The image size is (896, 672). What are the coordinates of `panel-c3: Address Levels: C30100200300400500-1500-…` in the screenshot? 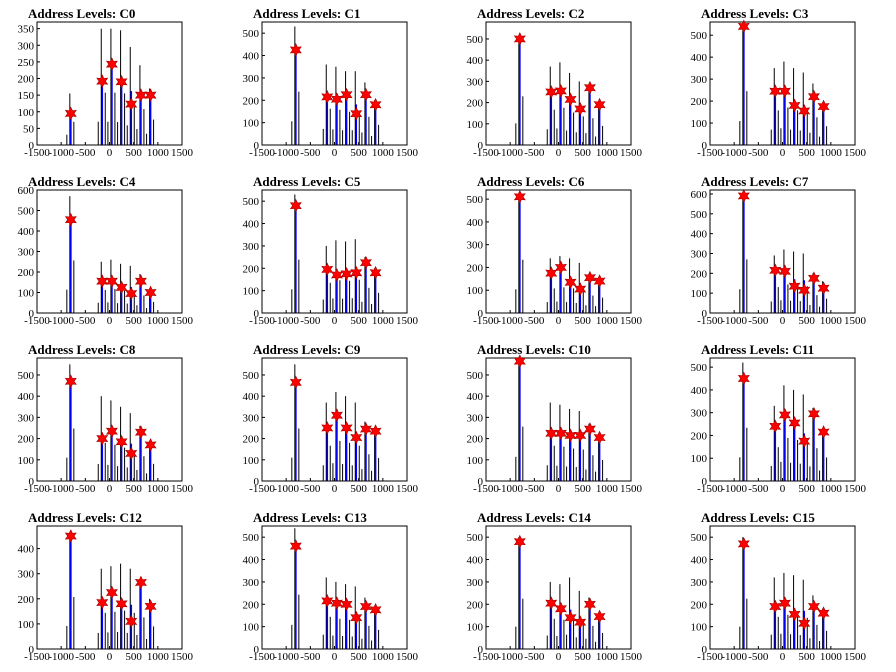 It's located at (779, 82).